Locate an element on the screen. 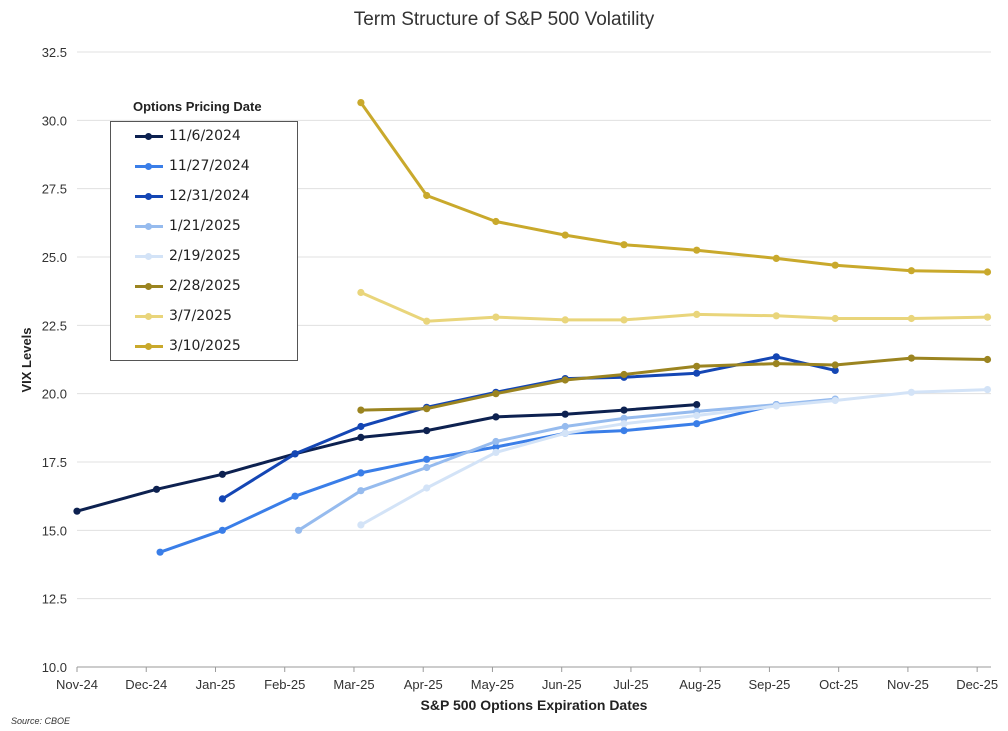 The width and height of the screenshot is (1008, 731). legend-label: 2/19/2025 is located at coordinates (205, 256).